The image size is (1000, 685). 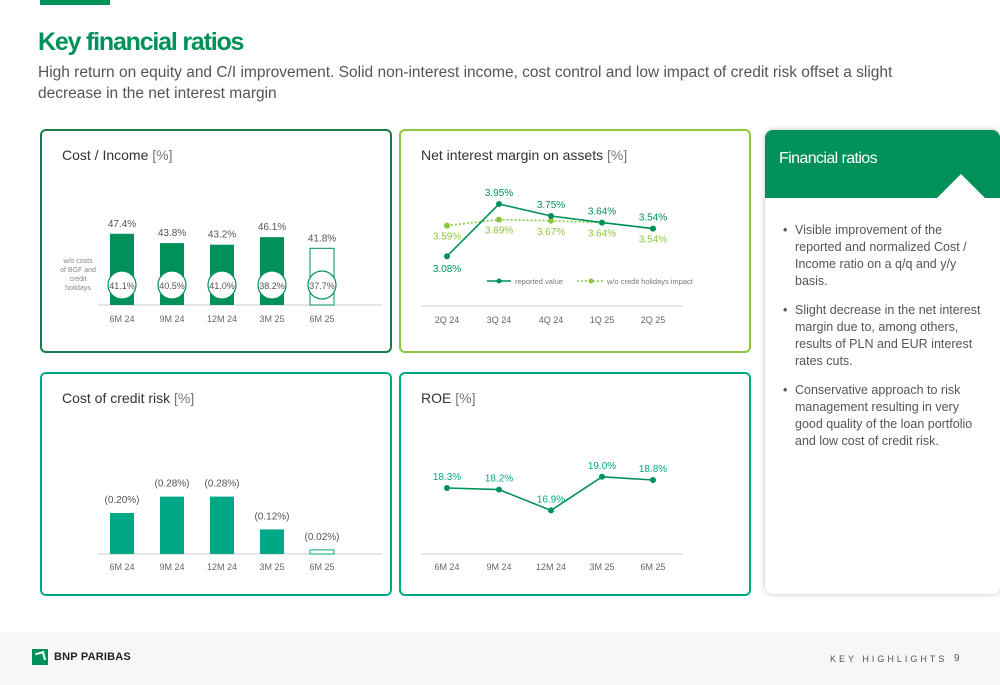 What do you see at coordinates (499, 479) in the screenshot?
I see `roe-label: 18.2%` at bounding box center [499, 479].